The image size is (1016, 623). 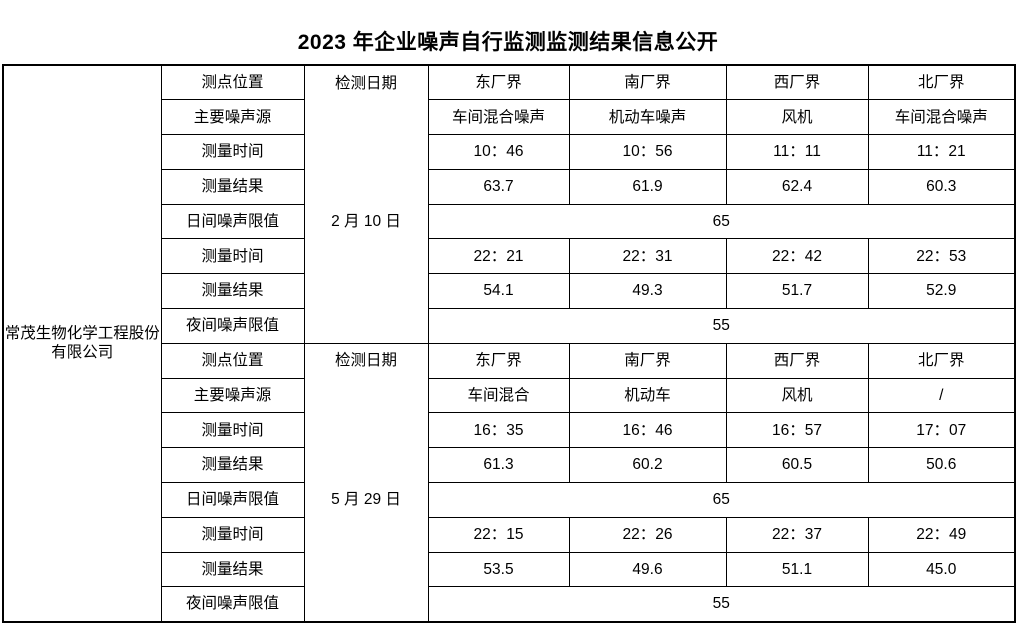 I want to click on table-row: 测量结果 53.5 49.6 51.1 45.0, so click(x=509, y=569).